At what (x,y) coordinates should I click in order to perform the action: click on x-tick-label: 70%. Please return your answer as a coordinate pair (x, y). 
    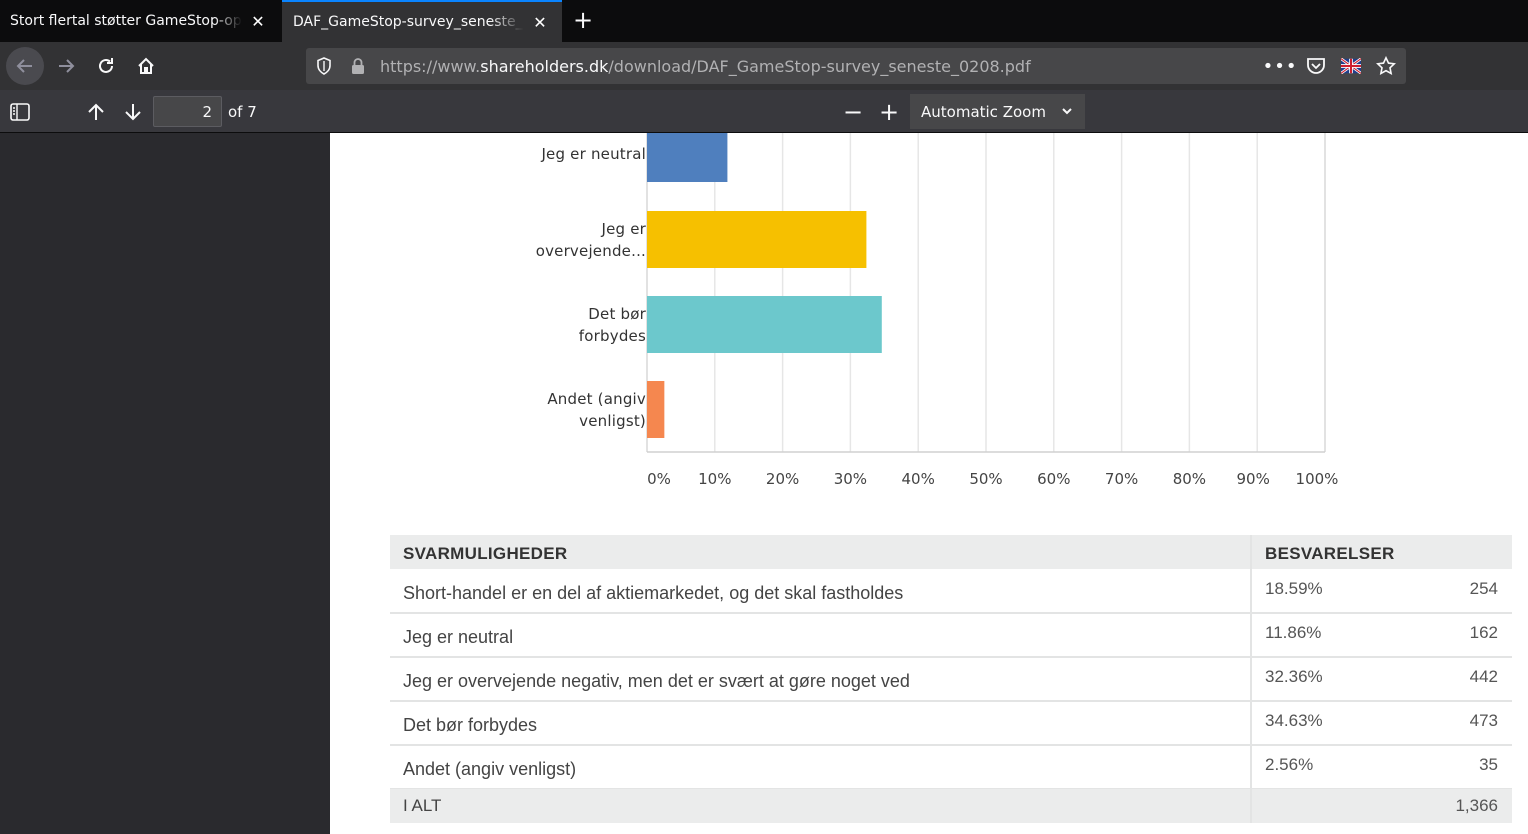
    Looking at the image, I should click on (1121, 479).